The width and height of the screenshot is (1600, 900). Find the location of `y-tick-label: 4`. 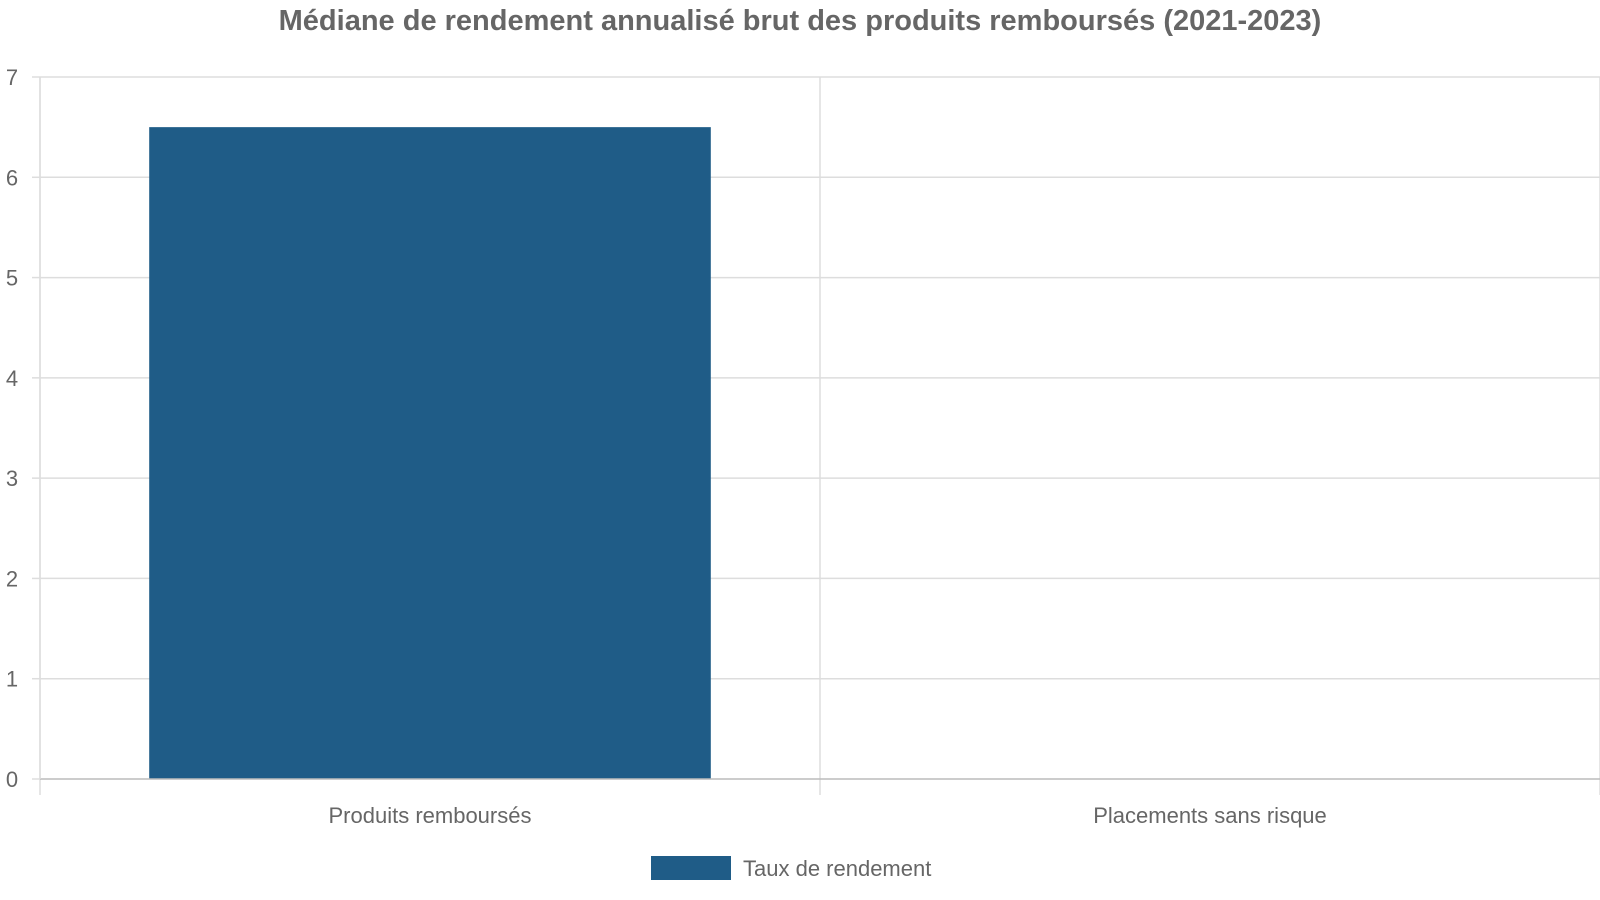

y-tick-label: 4 is located at coordinates (12, 378).